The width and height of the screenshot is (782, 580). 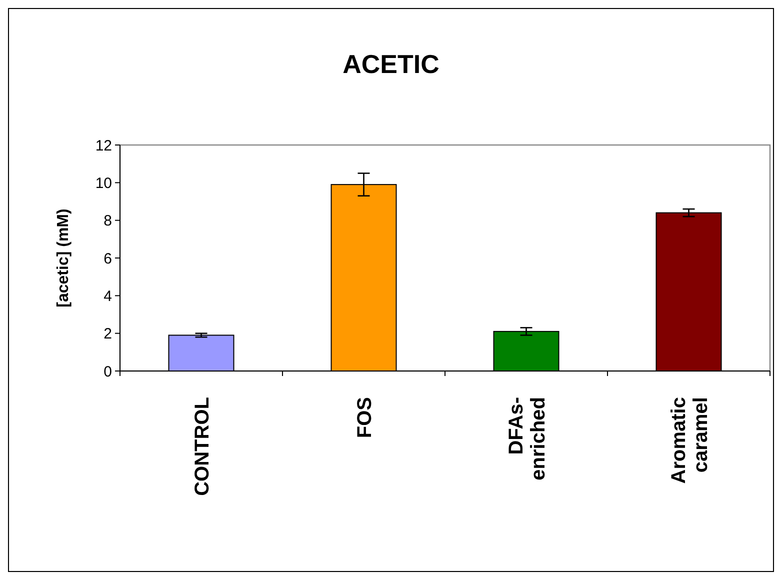 What do you see at coordinates (108, 371) in the screenshot?
I see `y-tick-label: 0` at bounding box center [108, 371].